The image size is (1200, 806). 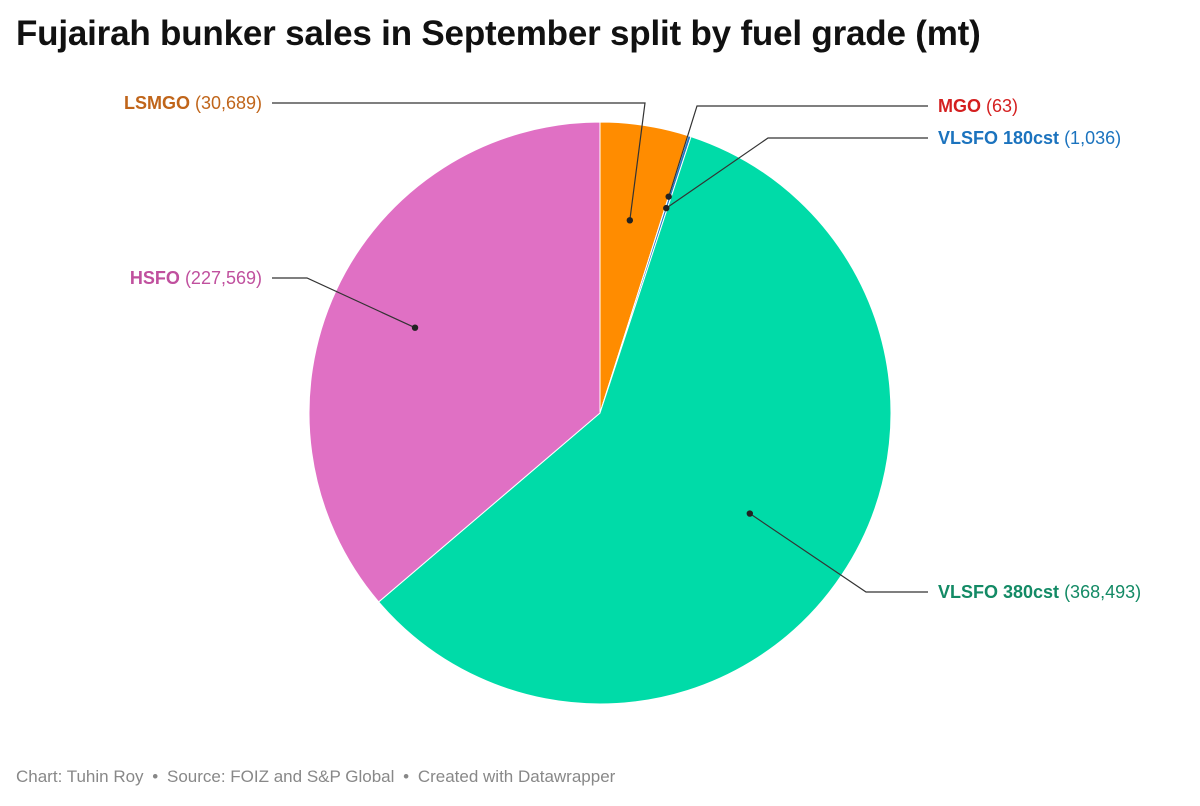 What do you see at coordinates (959, 106) in the screenshot?
I see `slice-name: MGO` at bounding box center [959, 106].